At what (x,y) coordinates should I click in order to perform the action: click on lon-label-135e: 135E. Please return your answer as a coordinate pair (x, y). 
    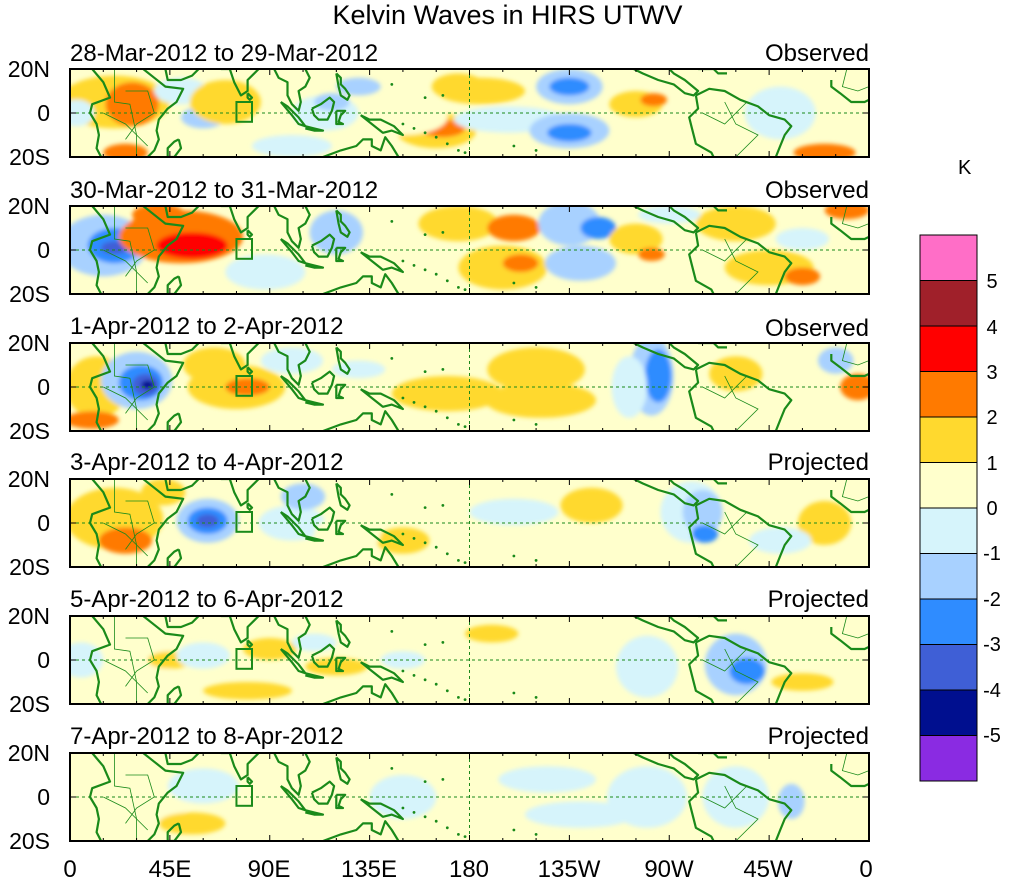
    Looking at the image, I should click on (369, 869).